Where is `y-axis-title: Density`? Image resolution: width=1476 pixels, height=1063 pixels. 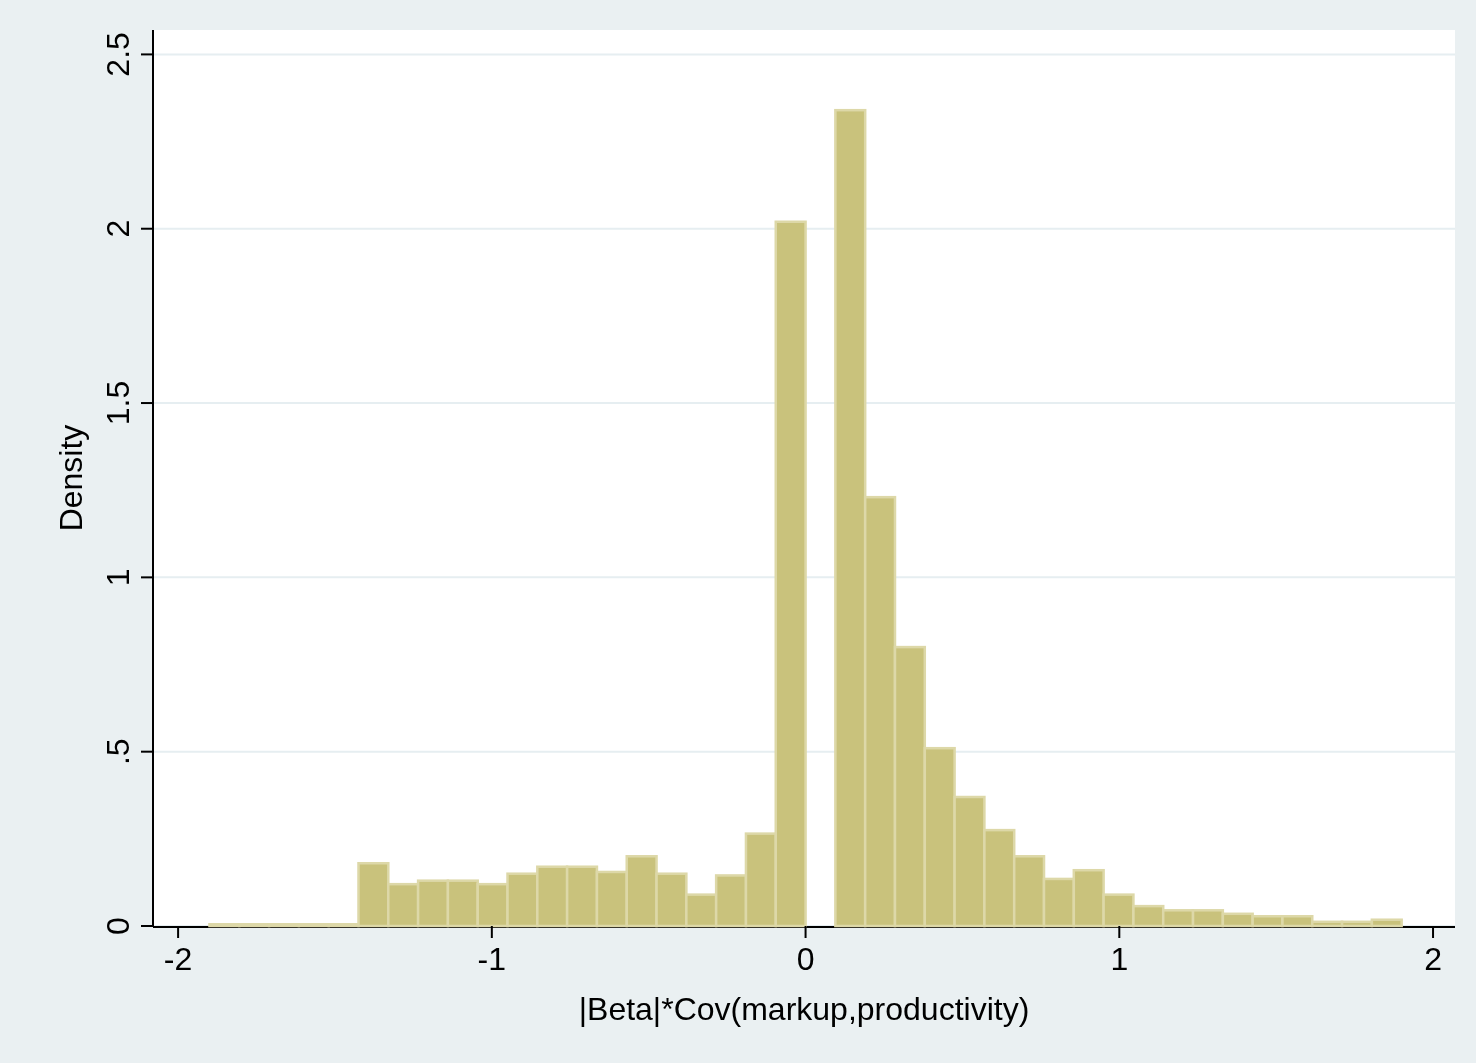 y-axis-title: Density is located at coordinates (71, 478).